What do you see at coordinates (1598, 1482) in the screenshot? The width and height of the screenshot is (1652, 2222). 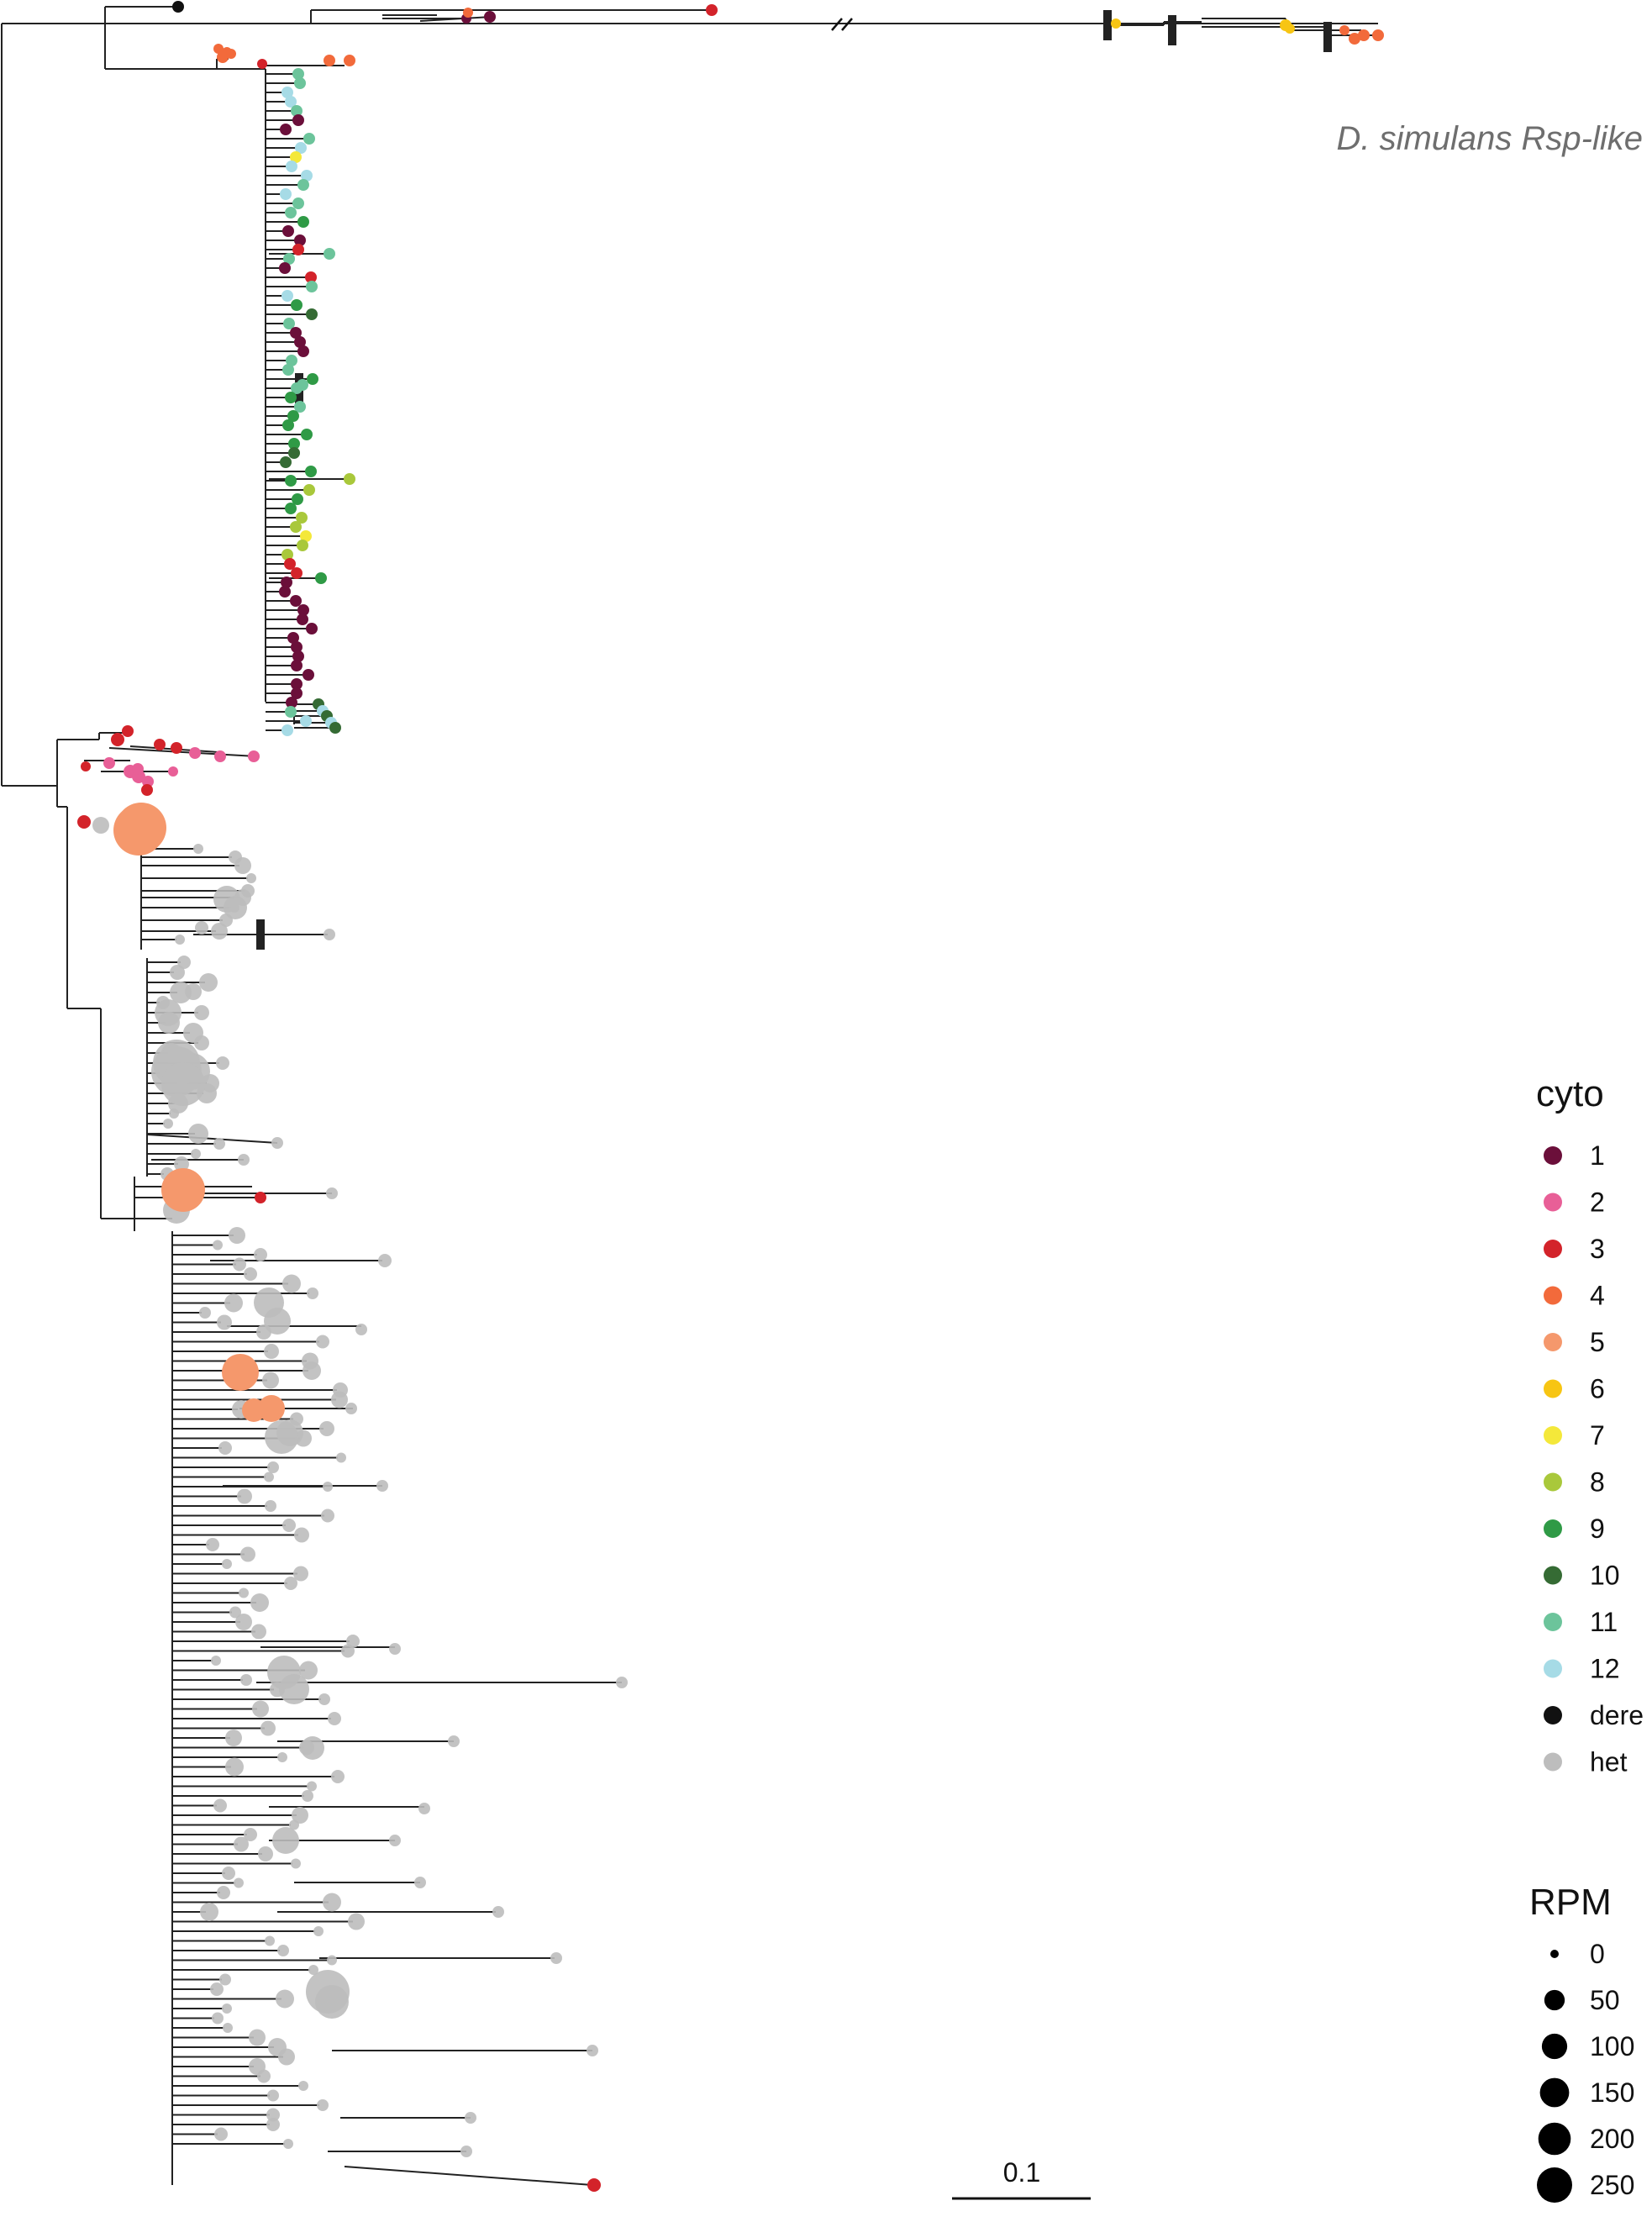 I see `cyto-label-8: 8` at bounding box center [1598, 1482].